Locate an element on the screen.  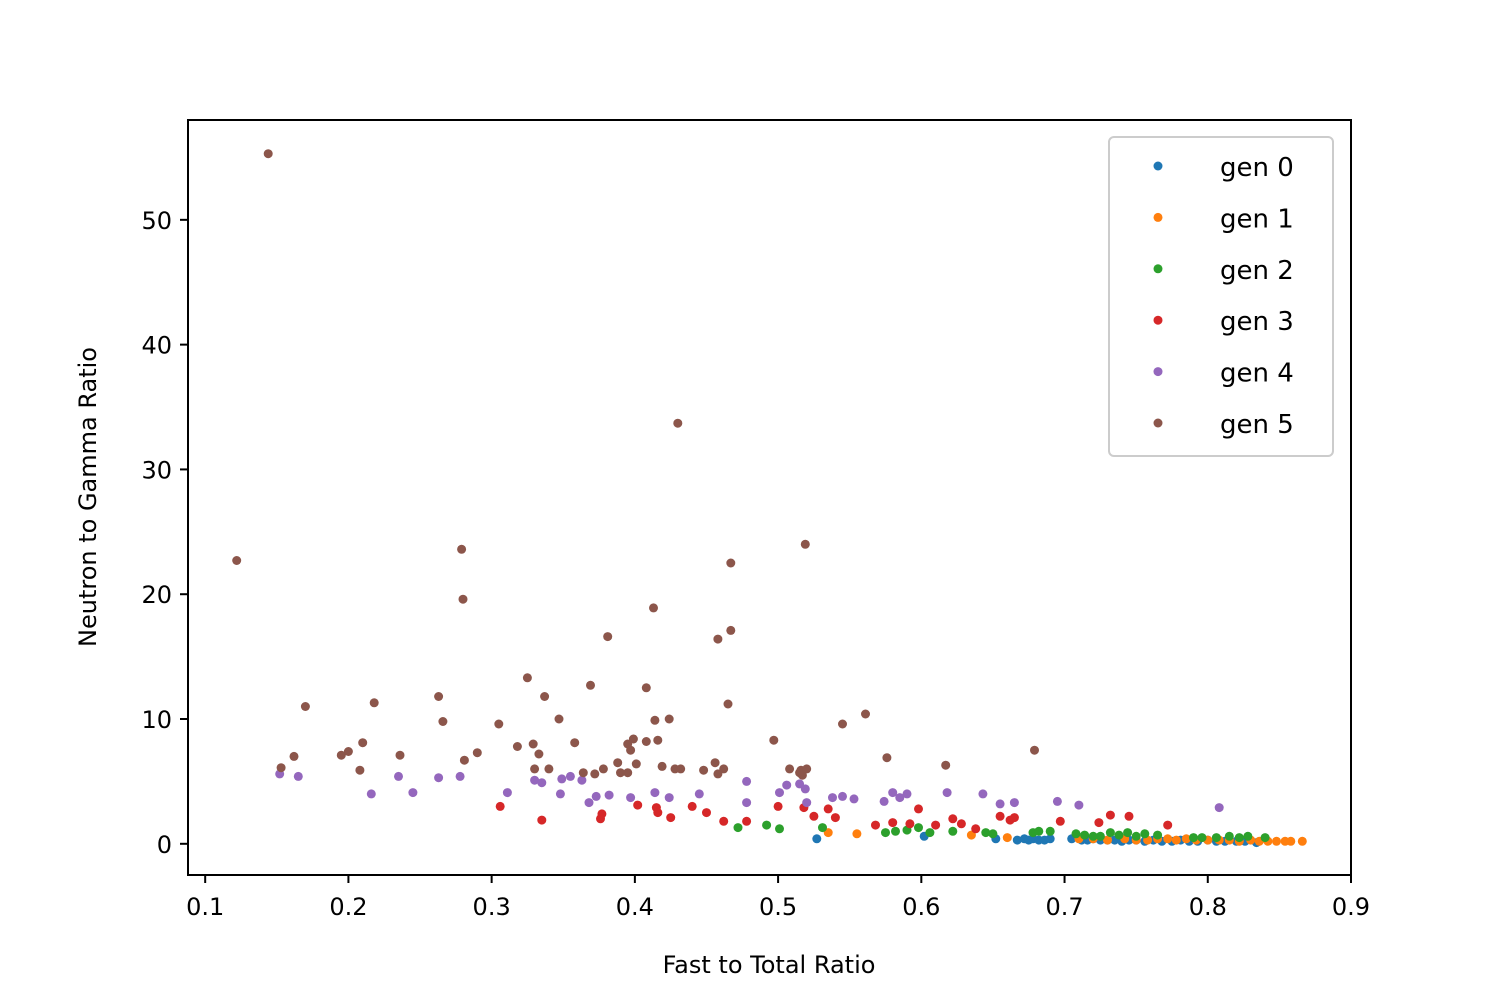
x-tick-label: 0.9 is located at coordinates (1351, 907).